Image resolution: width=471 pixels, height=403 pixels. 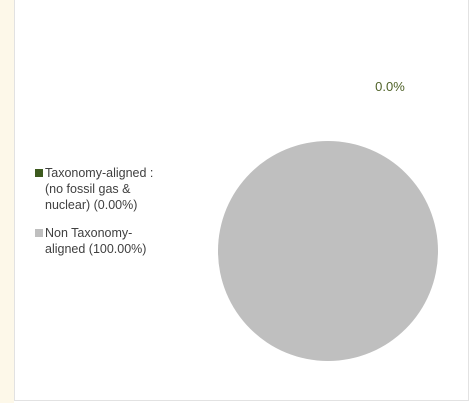 I want to click on pie-data-labels: 0.0%, so click(x=390, y=86).